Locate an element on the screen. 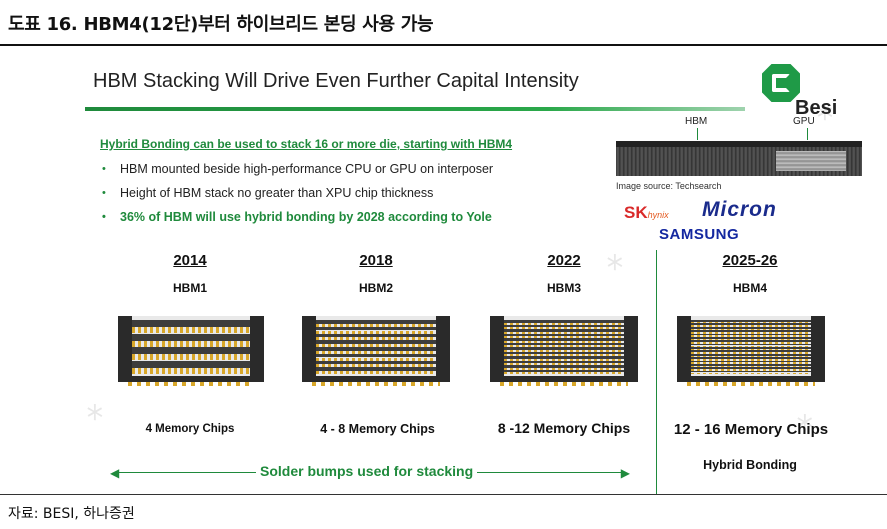 This screenshot has height=529, width=887. cross-section-photo is located at coordinates (739, 158).